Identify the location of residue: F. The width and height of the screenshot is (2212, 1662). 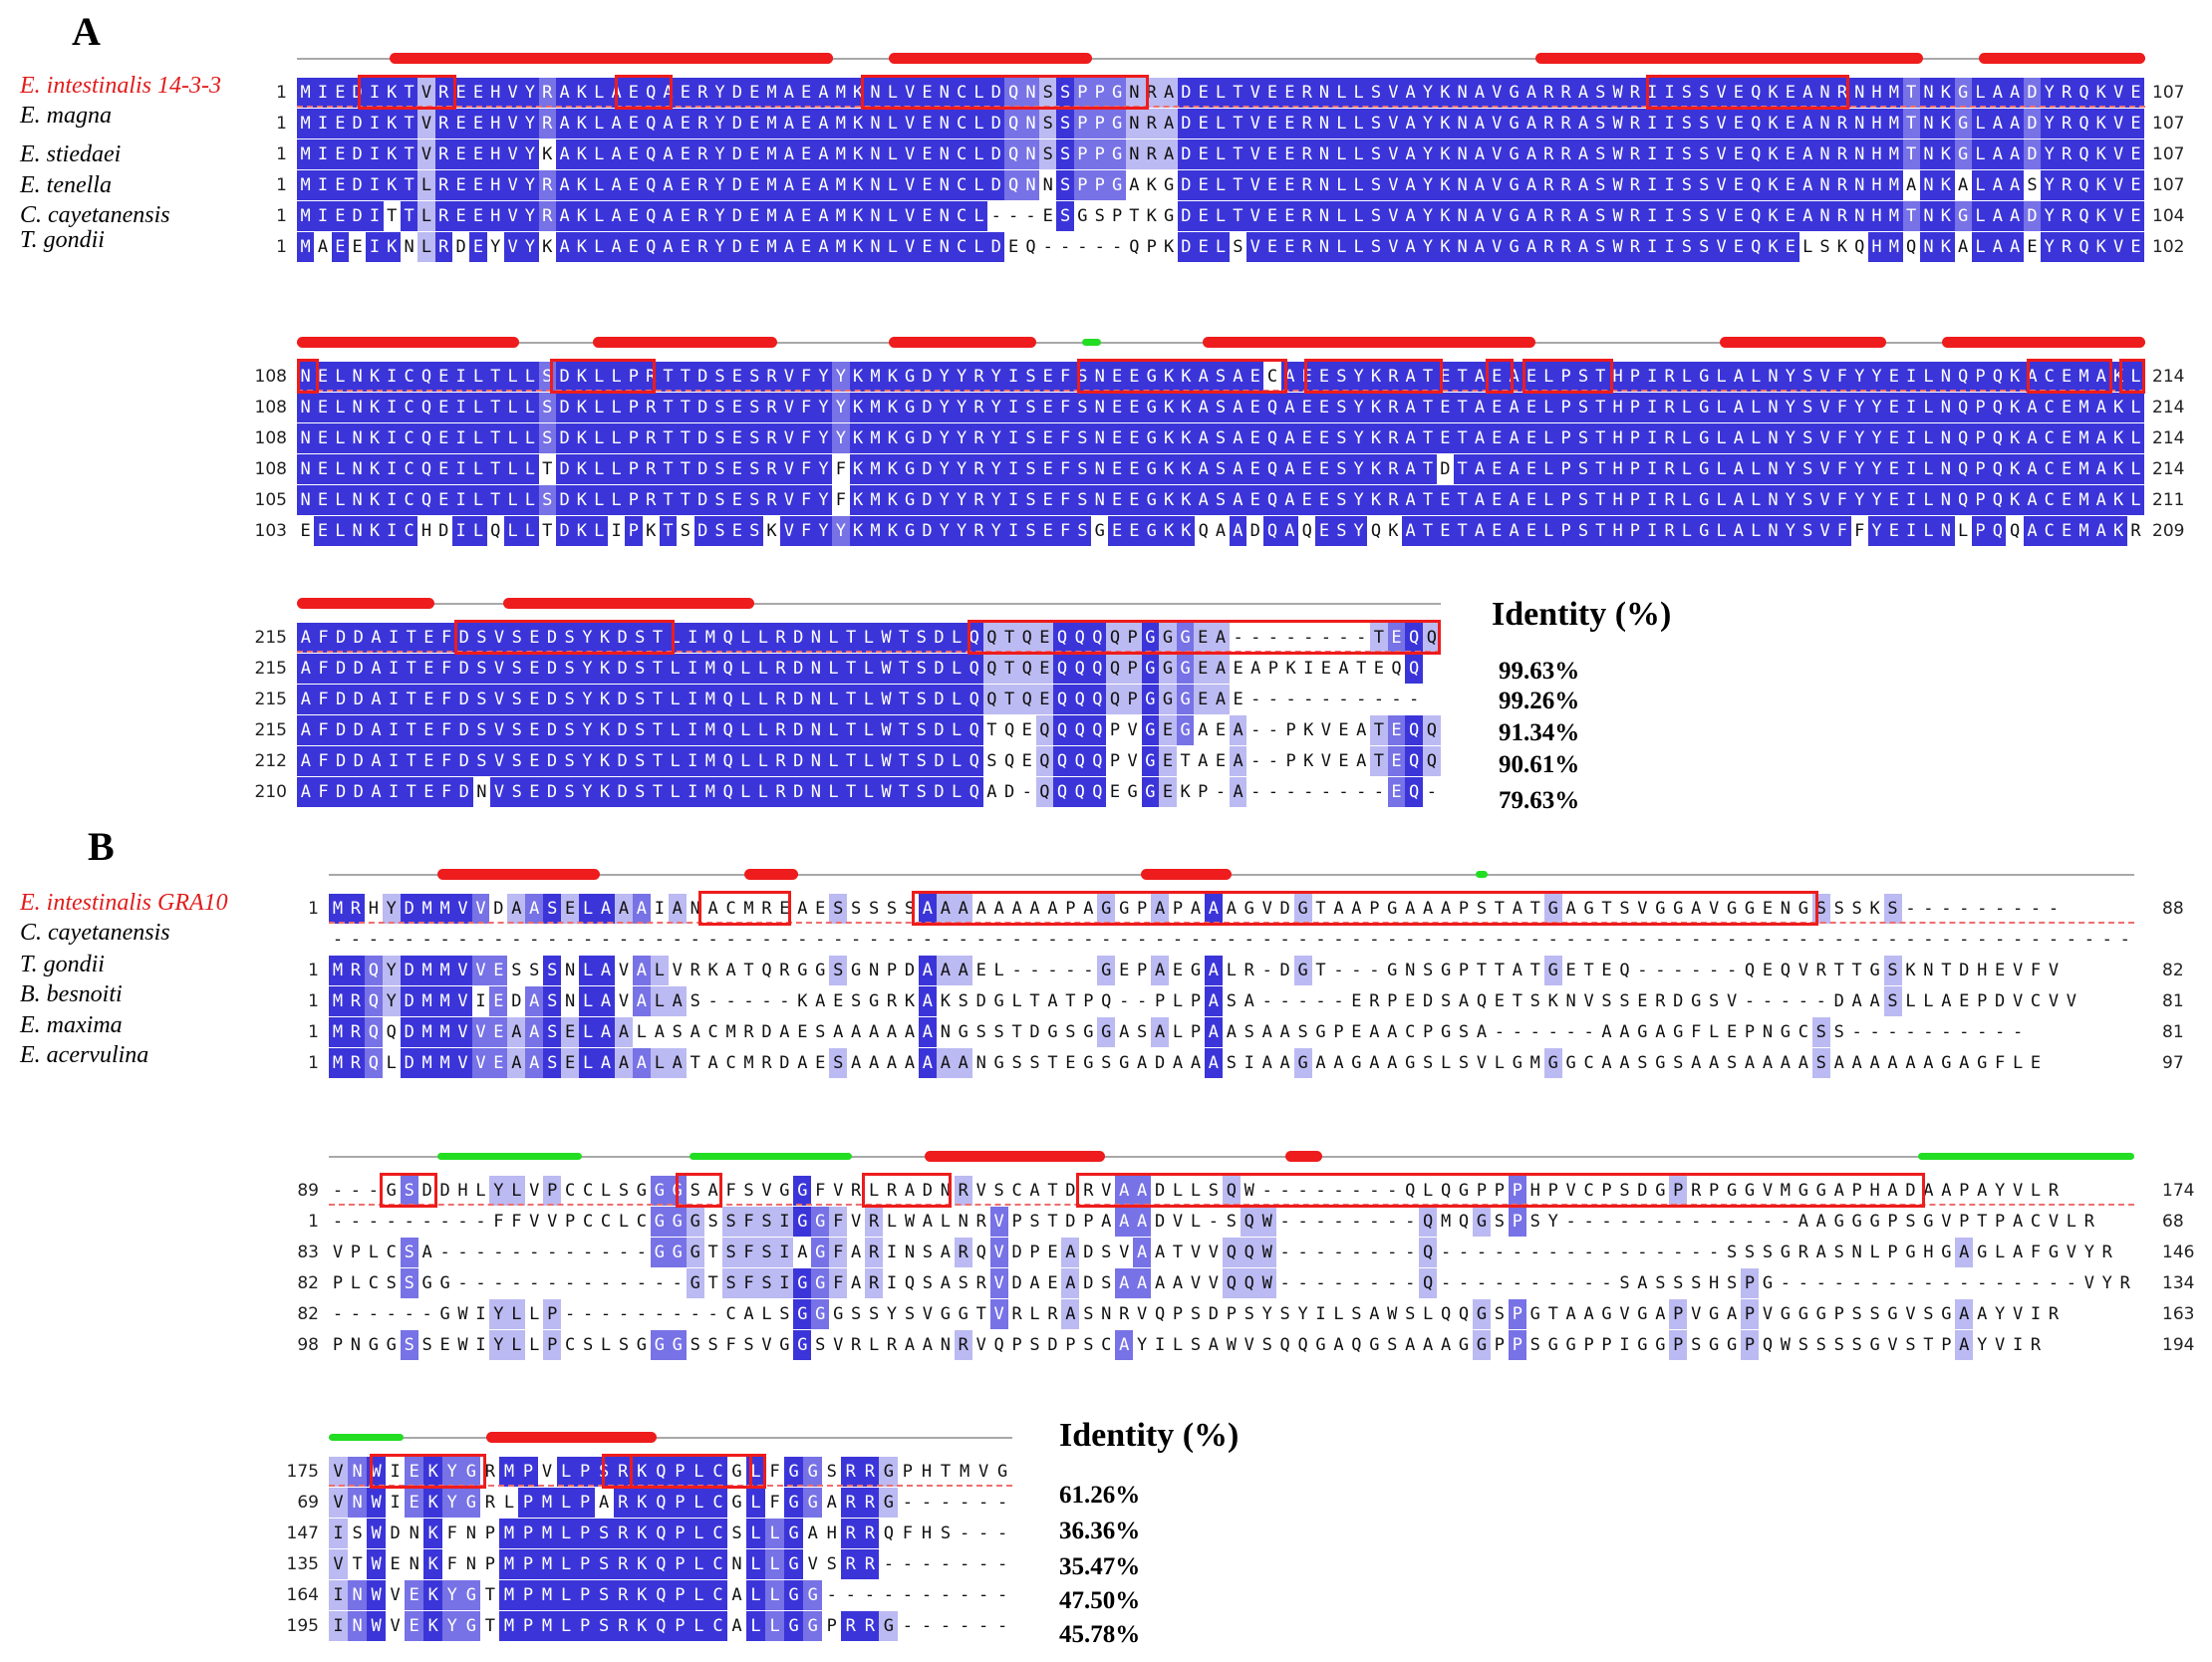
(324, 761).